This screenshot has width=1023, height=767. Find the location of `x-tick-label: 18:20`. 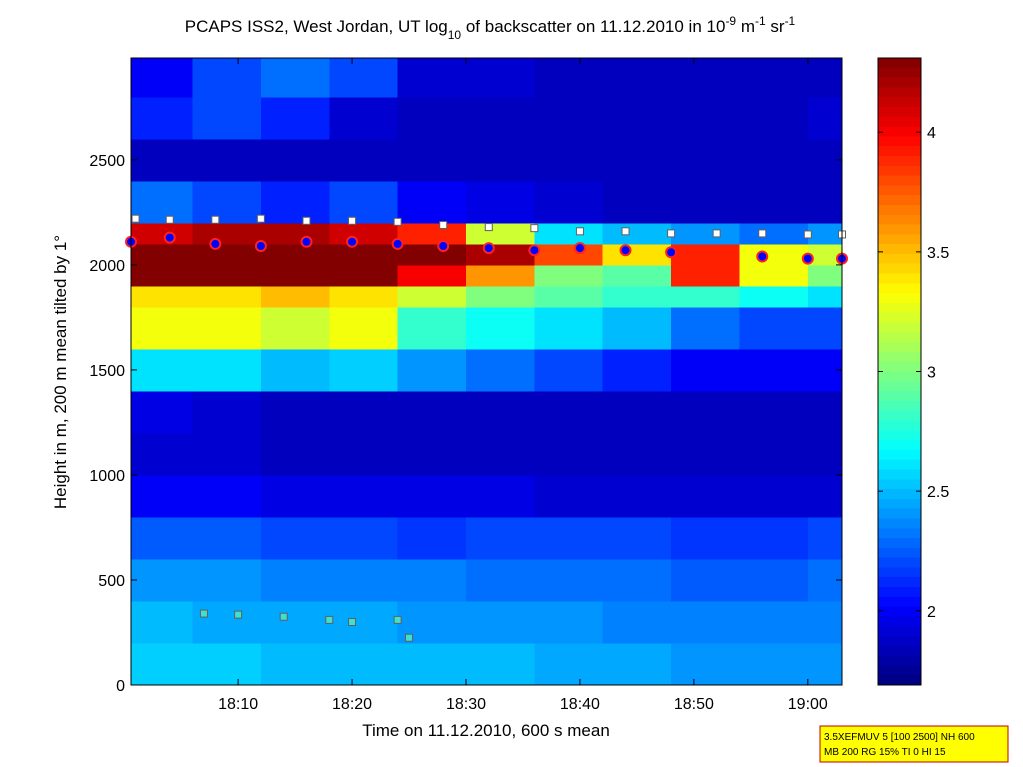

x-tick-label: 18:20 is located at coordinates (352, 704).